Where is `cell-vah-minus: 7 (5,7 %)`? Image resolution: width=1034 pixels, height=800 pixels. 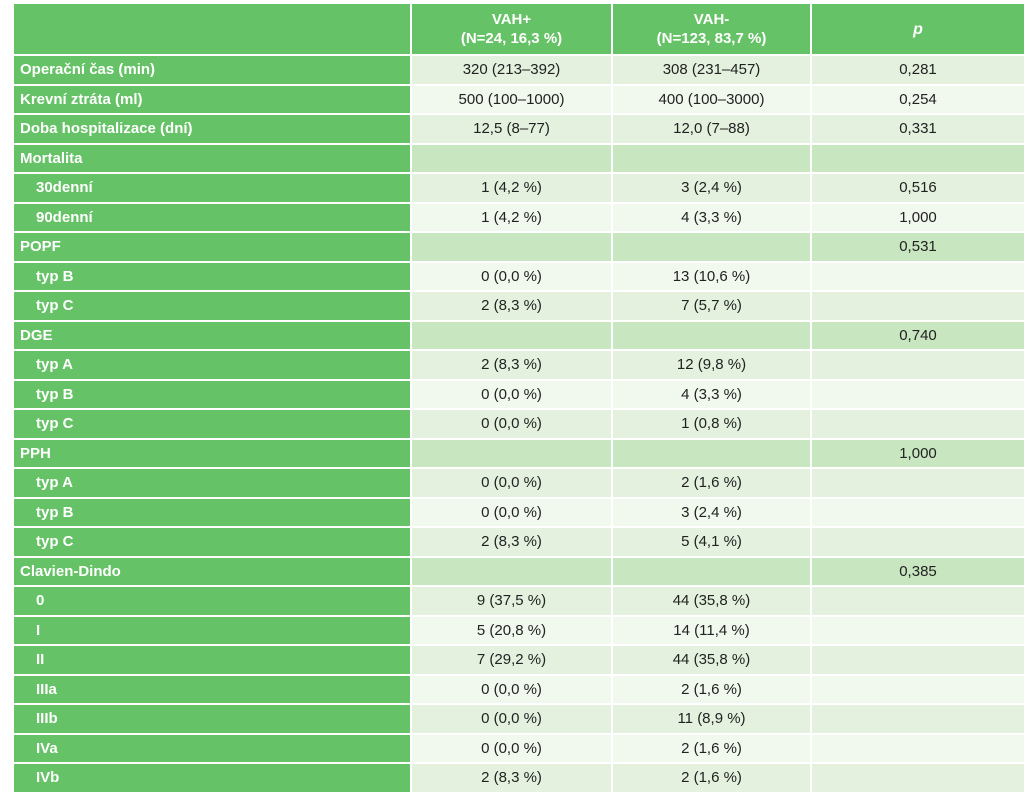
cell-vah-minus: 7 (5,7 %) is located at coordinates (711, 306).